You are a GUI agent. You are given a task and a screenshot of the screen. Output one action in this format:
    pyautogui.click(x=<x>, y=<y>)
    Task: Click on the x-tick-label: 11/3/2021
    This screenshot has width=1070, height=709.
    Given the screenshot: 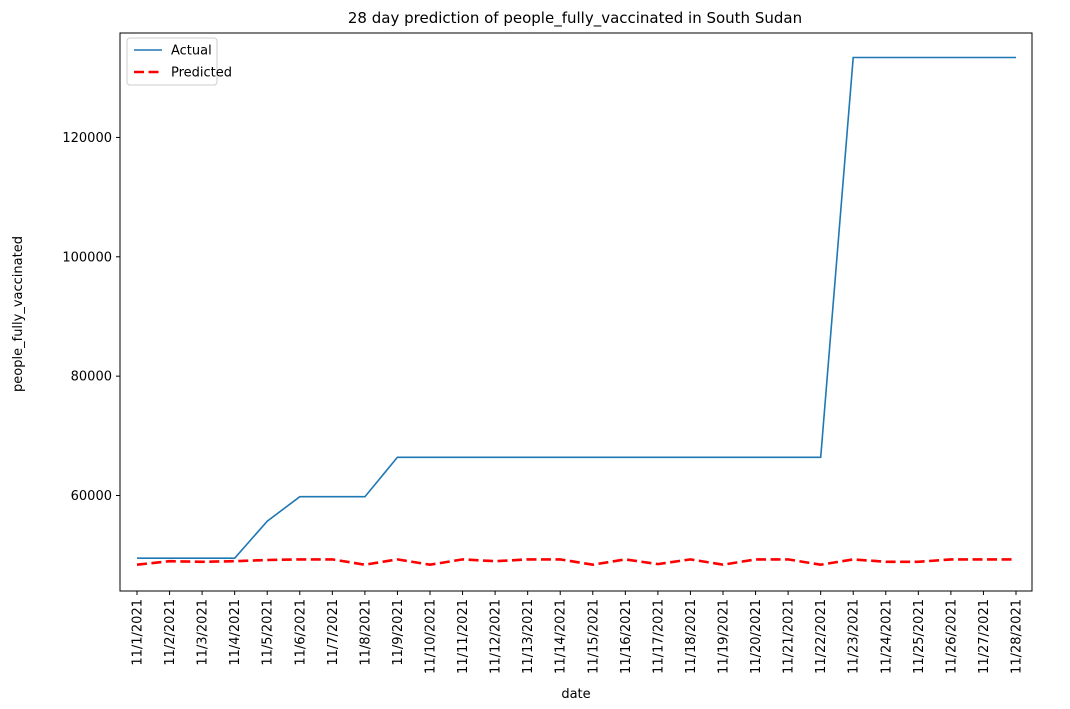 What is the action you would take?
    pyautogui.click(x=203, y=632)
    